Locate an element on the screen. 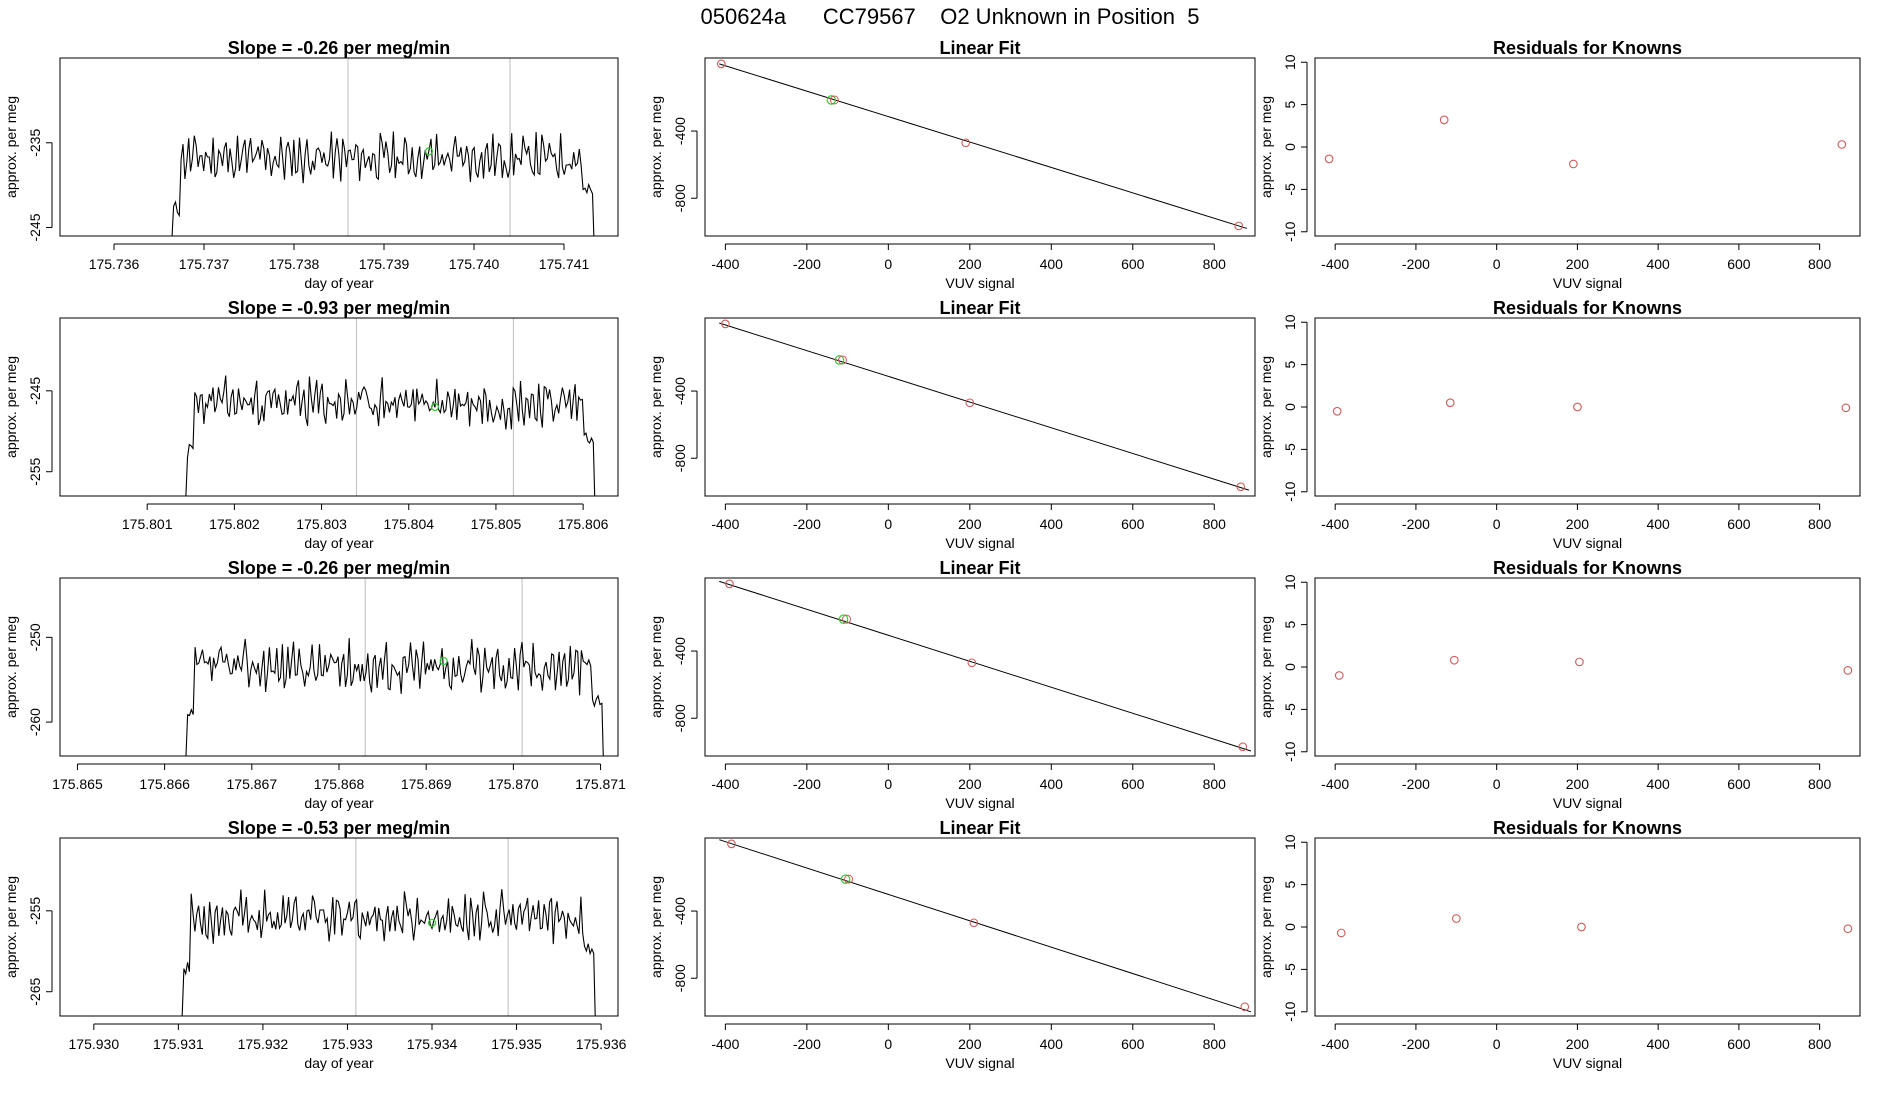 This screenshot has width=1900, height=1100. signal-trace is located at coordinates (383, 183).